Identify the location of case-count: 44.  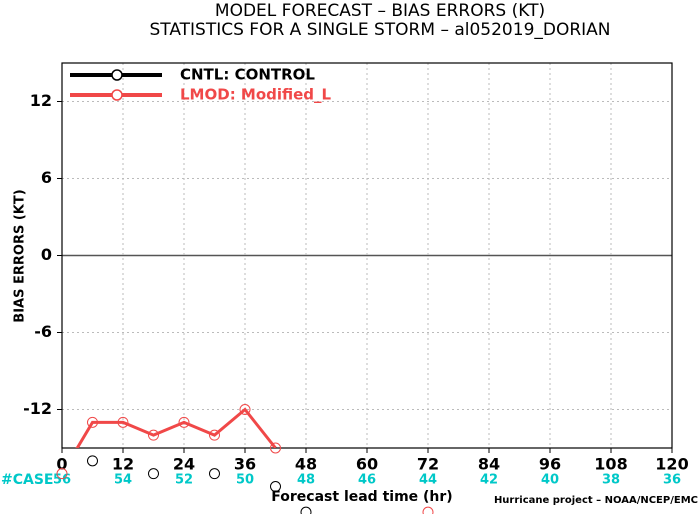
(428, 480).